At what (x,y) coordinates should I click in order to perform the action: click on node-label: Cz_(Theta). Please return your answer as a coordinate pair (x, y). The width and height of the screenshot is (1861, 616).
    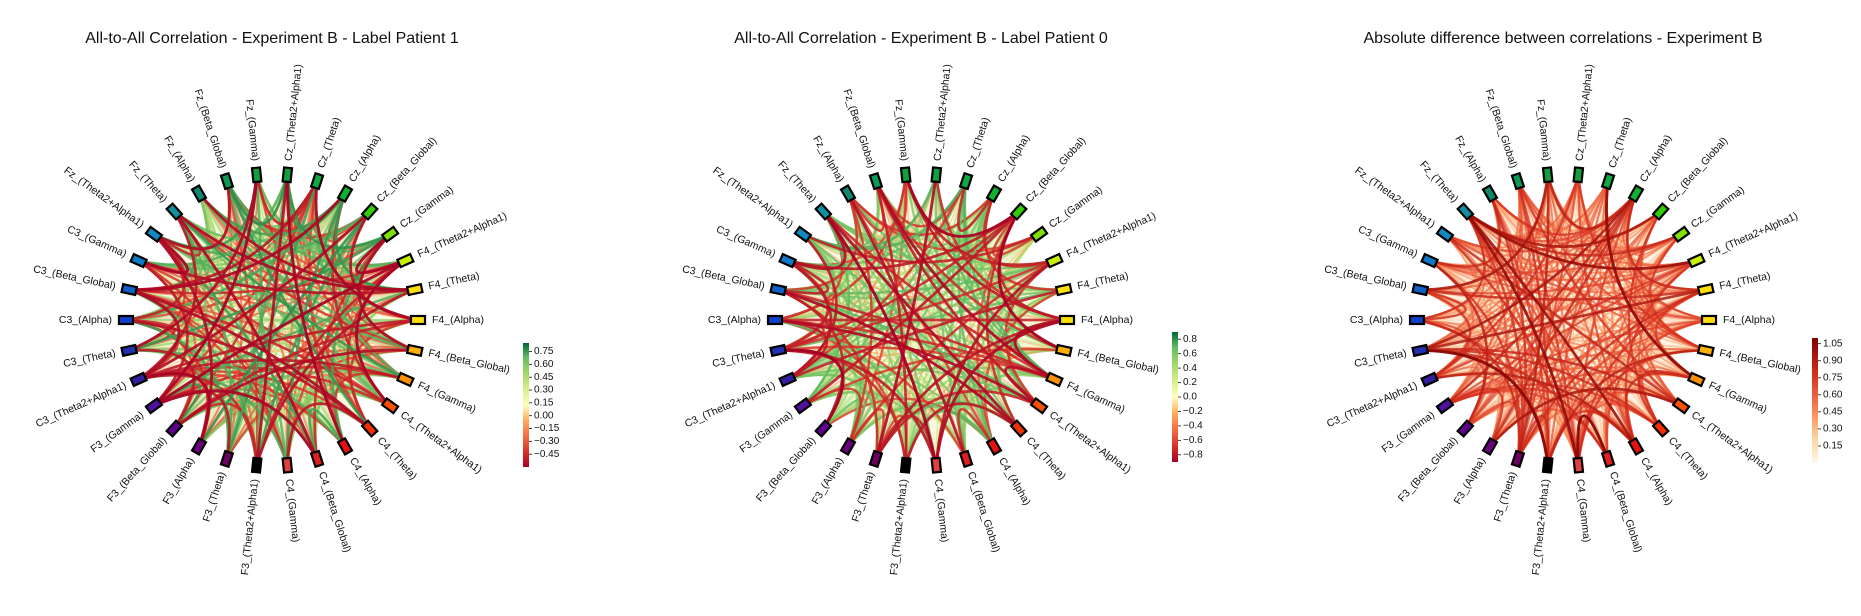
    Looking at the image, I should click on (978, 143).